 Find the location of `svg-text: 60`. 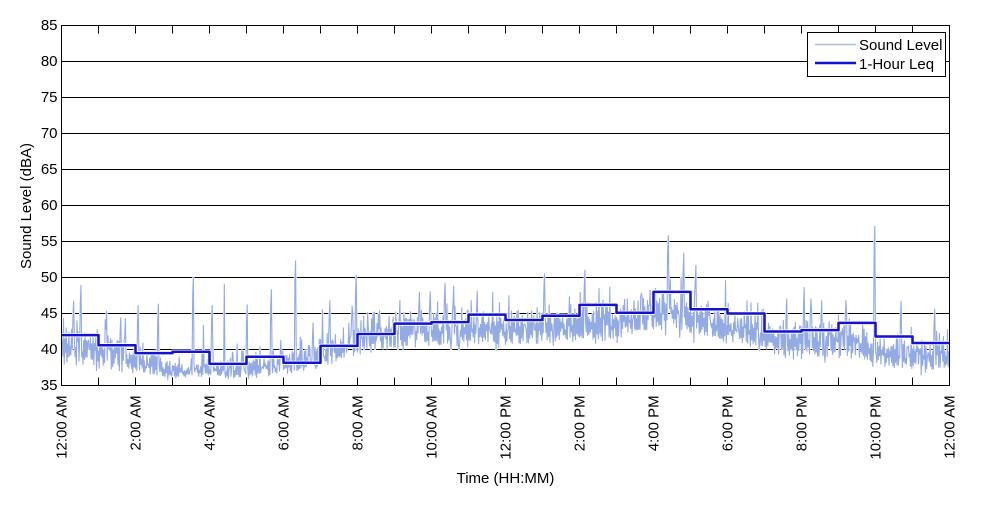

svg-text: 60 is located at coordinates (49, 205).